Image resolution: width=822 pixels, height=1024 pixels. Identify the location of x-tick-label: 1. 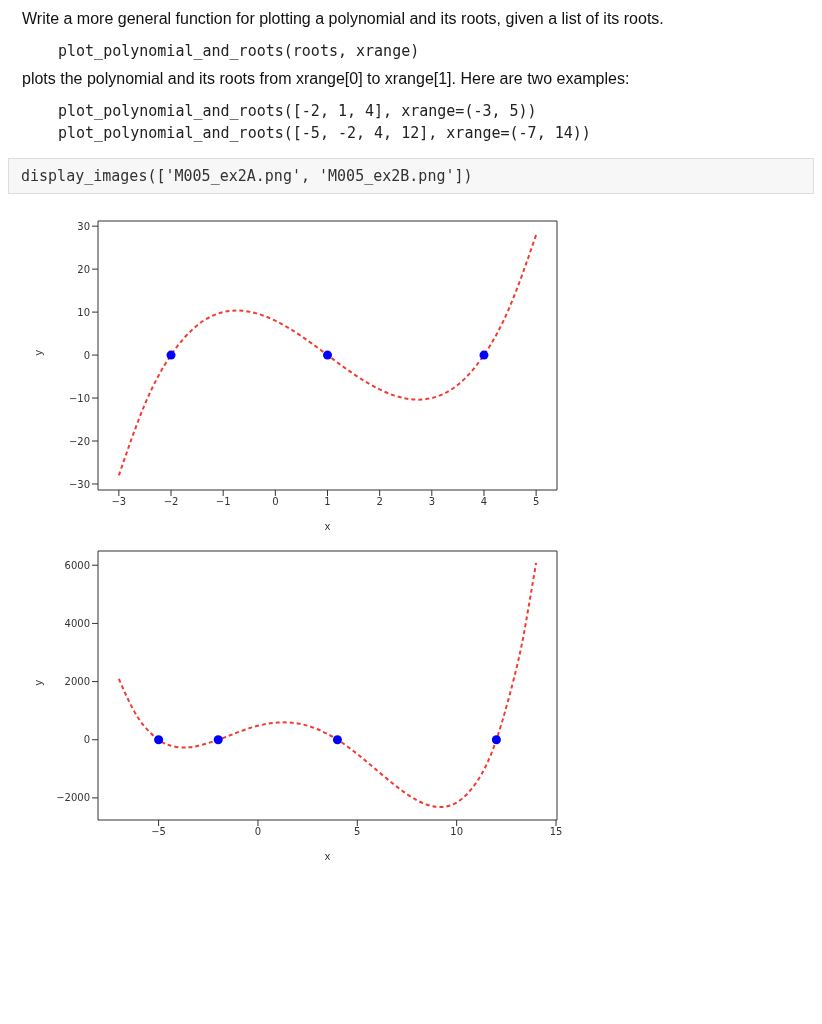
(327, 502).